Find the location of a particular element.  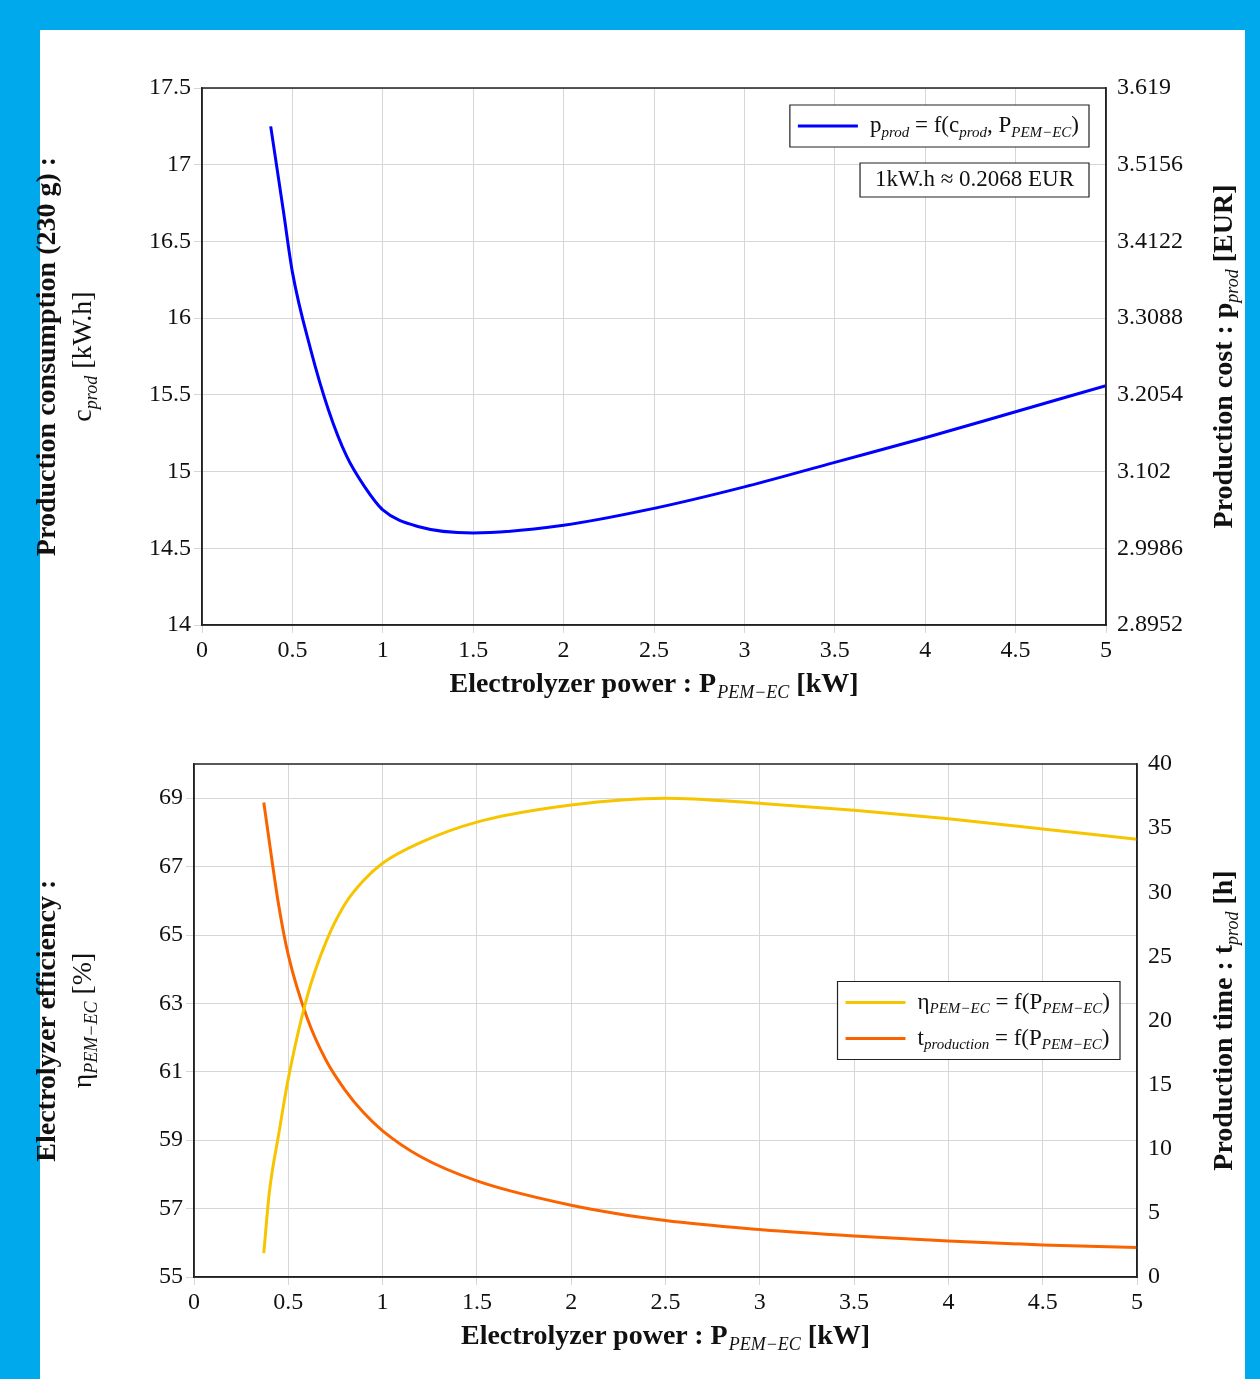

y2-tick-label: 3.619 is located at coordinates (1144, 86).